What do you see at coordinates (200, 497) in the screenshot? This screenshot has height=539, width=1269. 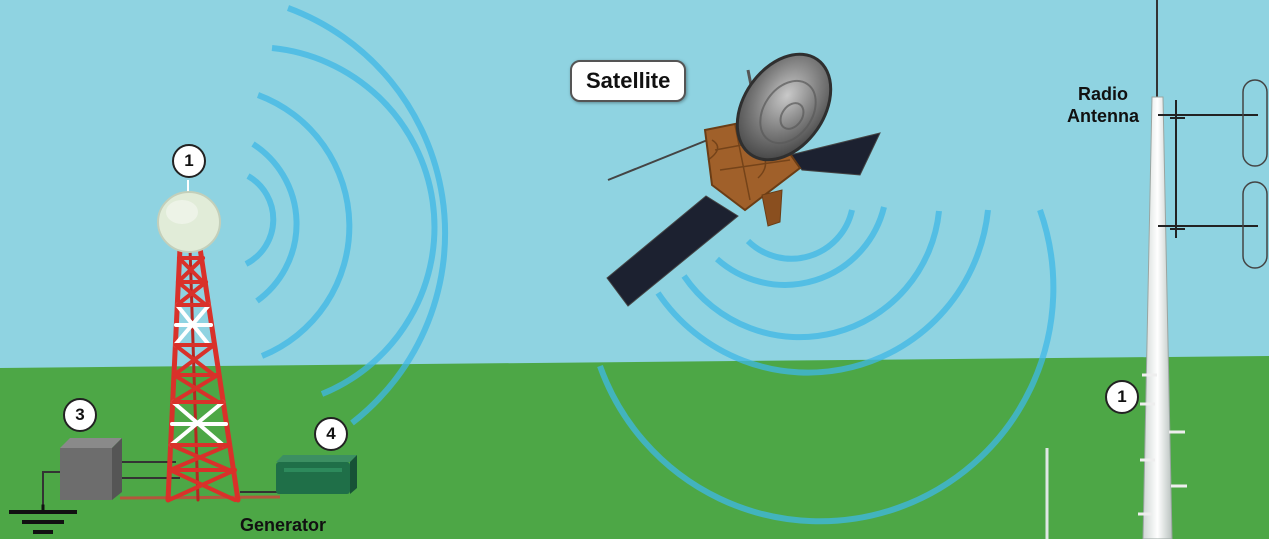 I see `ground-cable-red` at bounding box center [200, 497].